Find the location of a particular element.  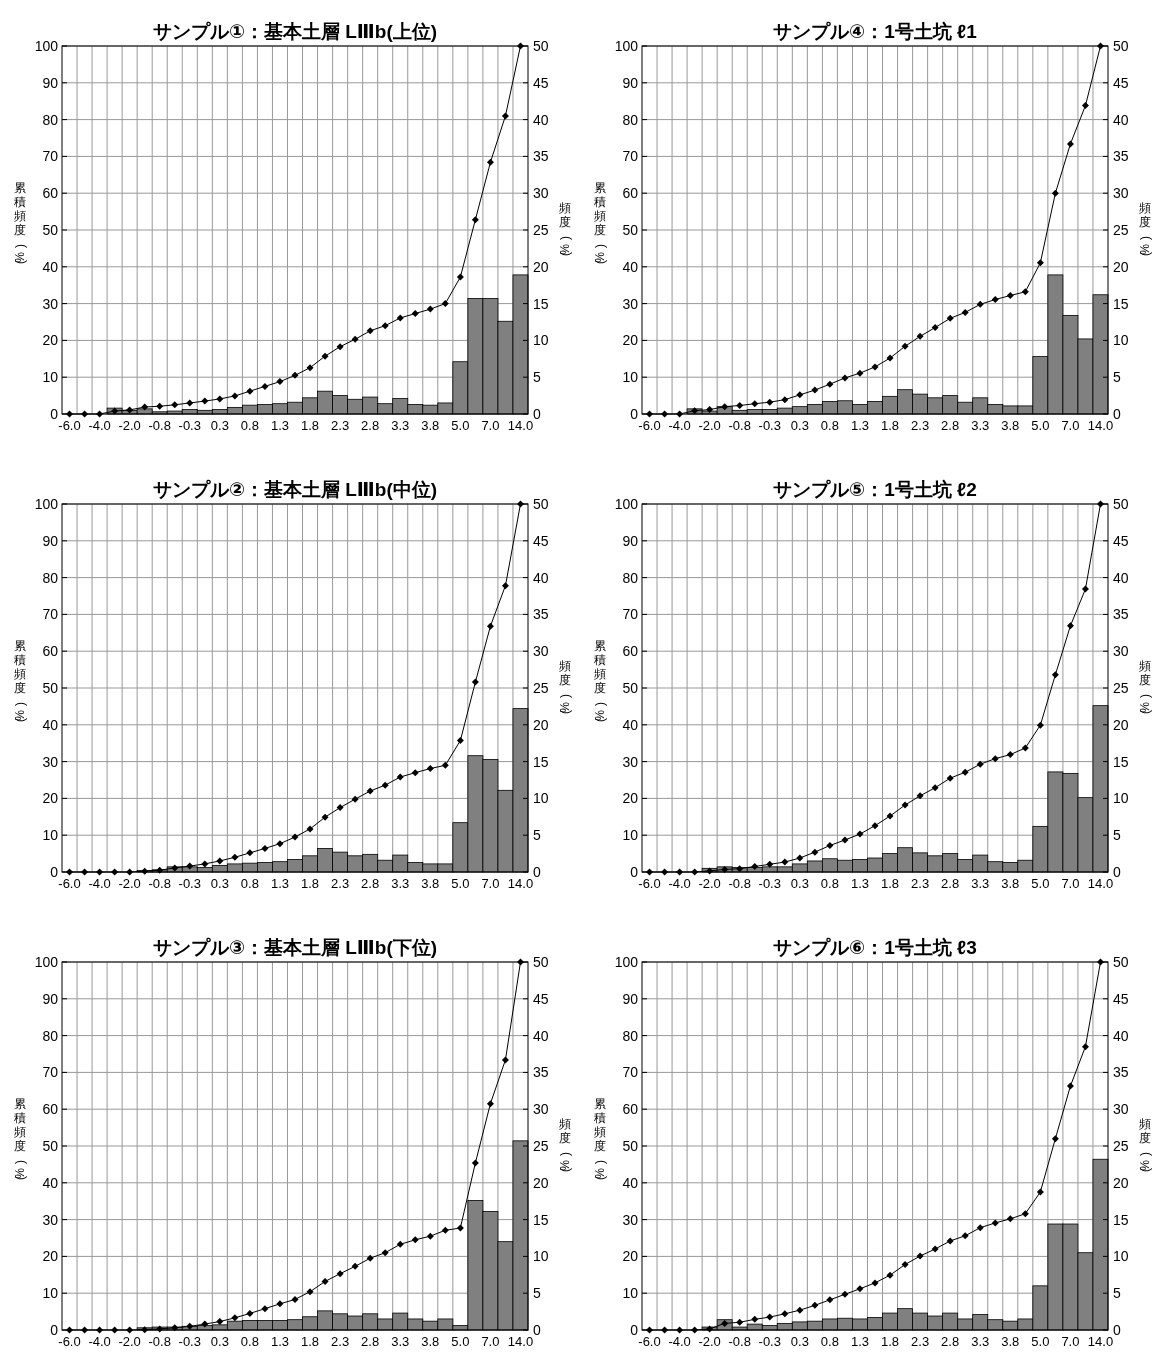

y-axis-title: 累積頻度(%) is located at coordinates (600, 1138).